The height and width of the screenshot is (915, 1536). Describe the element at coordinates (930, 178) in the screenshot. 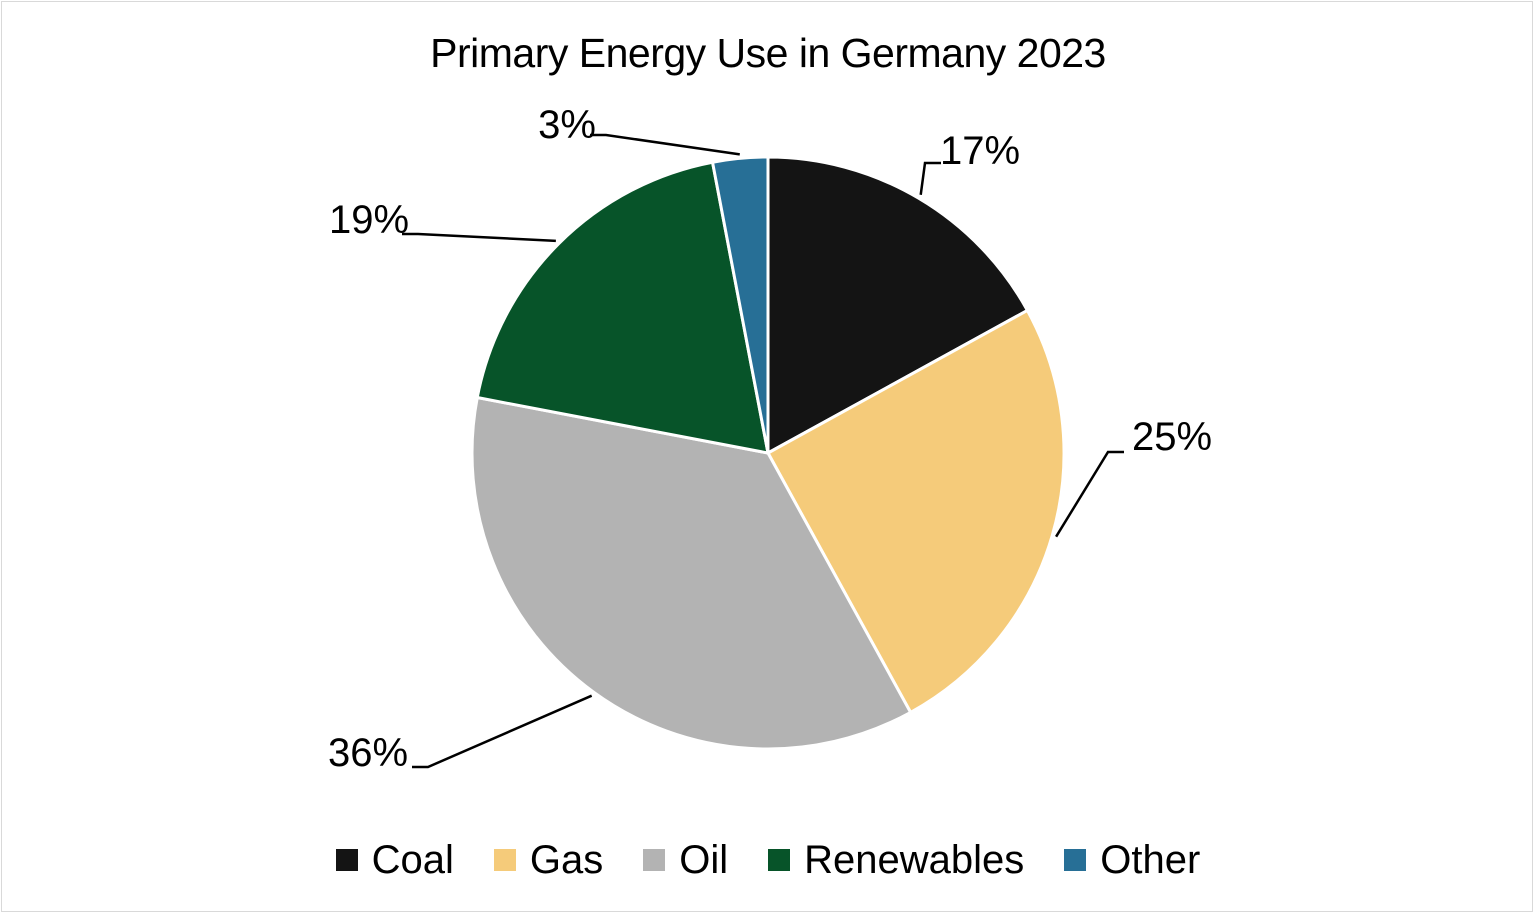

I see `leader-line-coal` at that location.